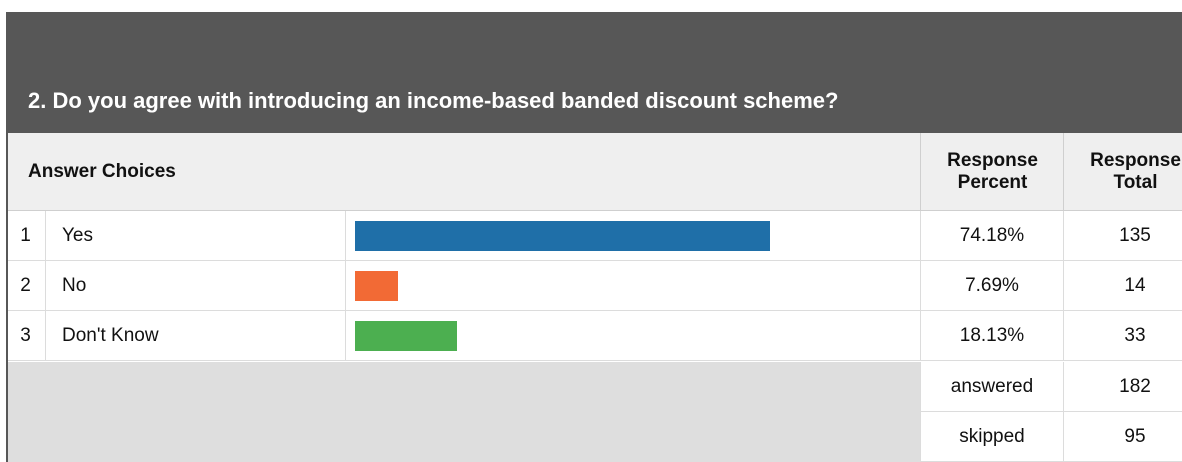 The width and height of the screenshot is (1182, 462). What do you see at coordinates (562, 236) in the screenshot?
I see `bar-yes` at bounding box center [562, 236].